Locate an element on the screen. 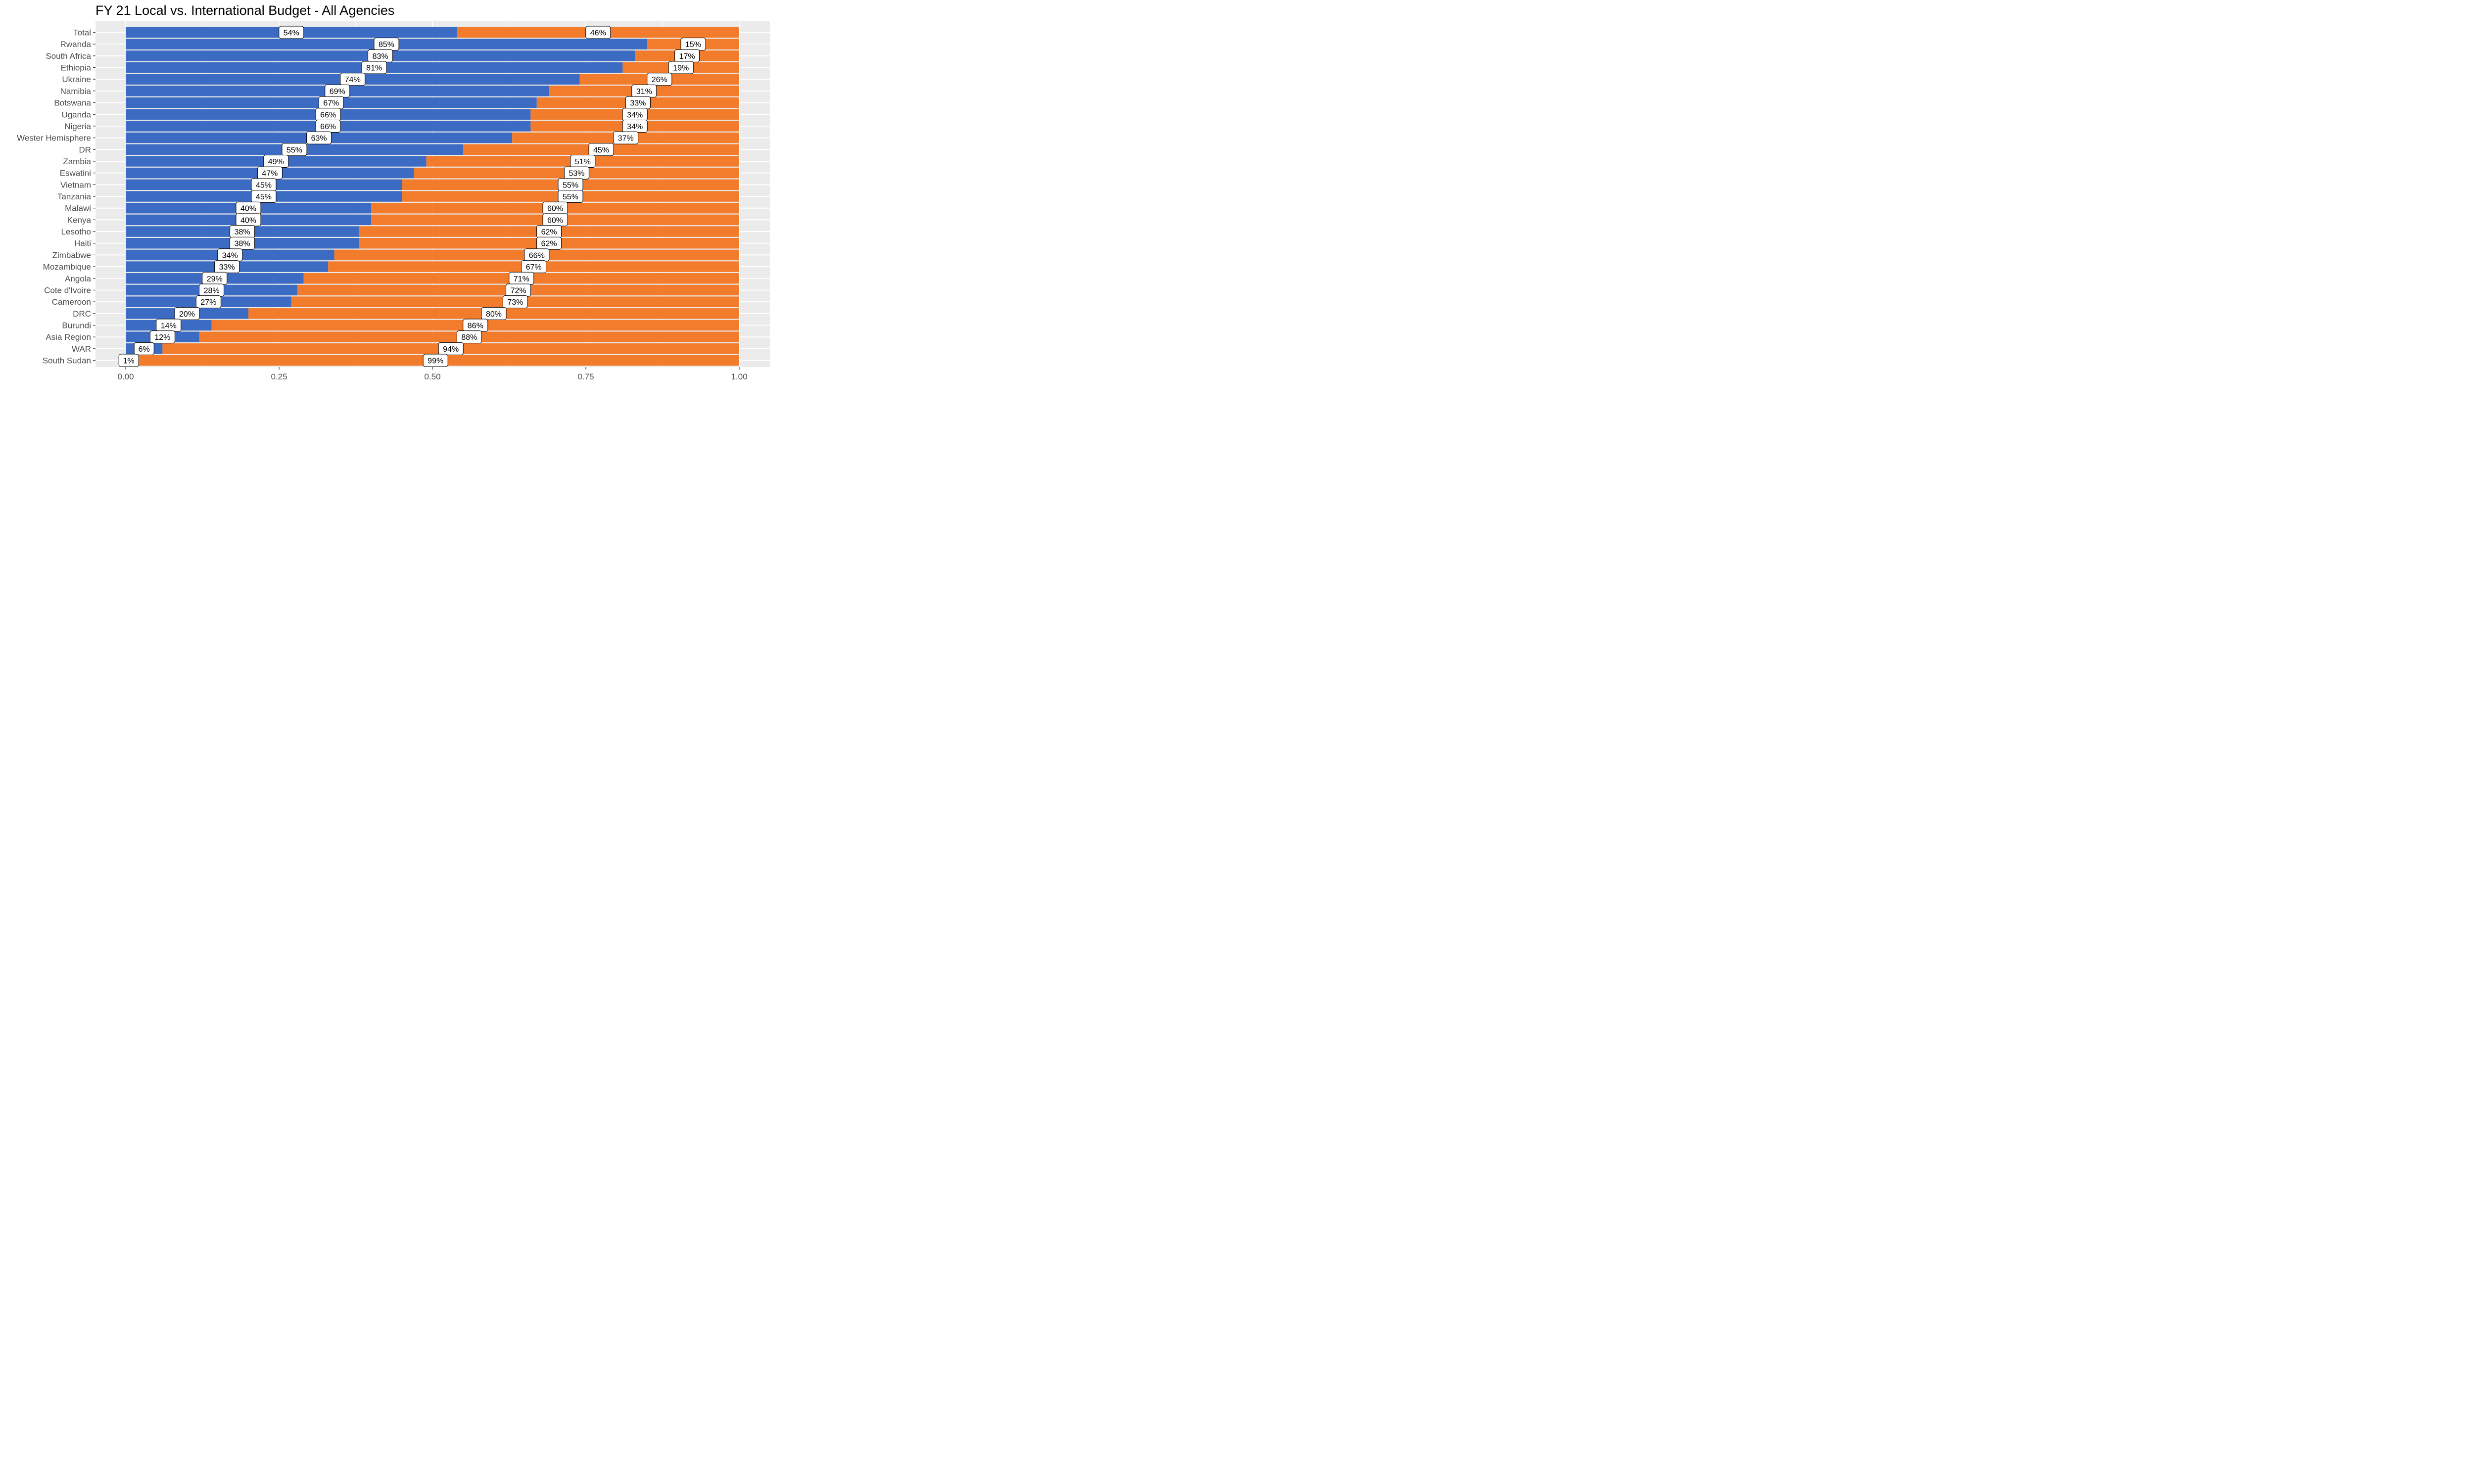  data-label-international-3-box is located at coordinates (681, 67).